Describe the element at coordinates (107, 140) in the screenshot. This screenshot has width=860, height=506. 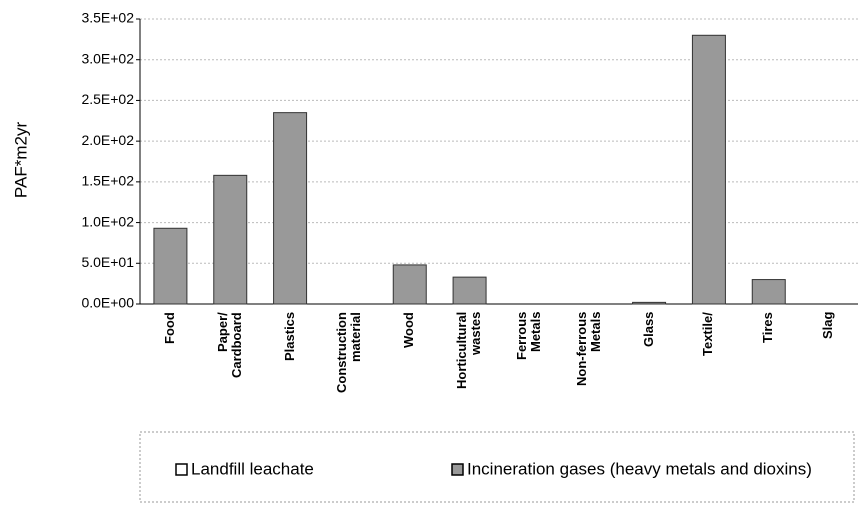
I see `y-tick-label: 2.0E+02` at that location.